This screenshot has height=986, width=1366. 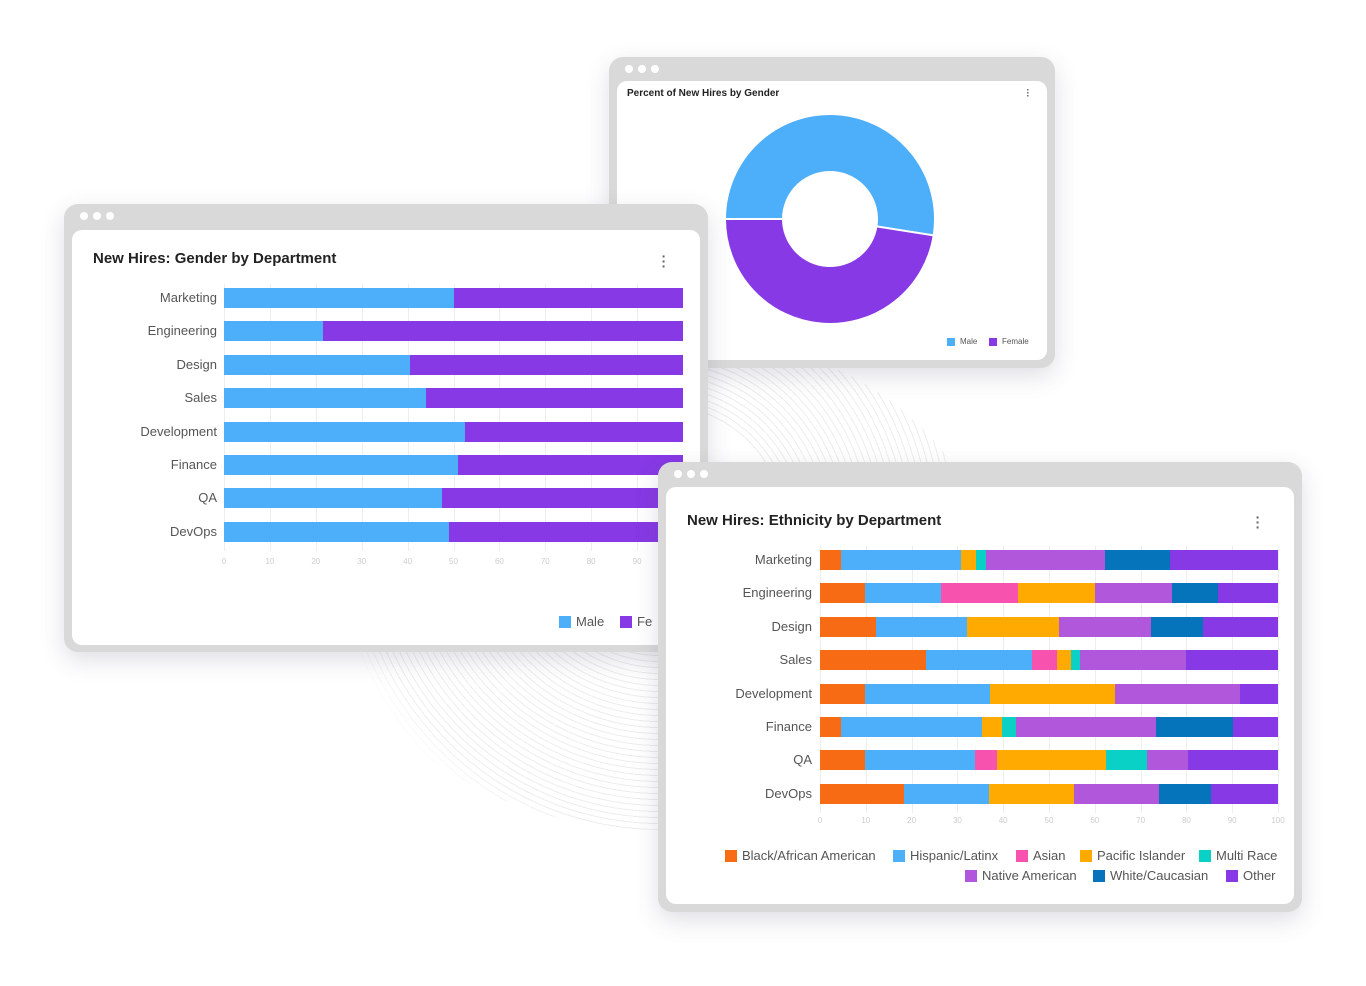 I want to click on legend-item: Multi Race, so click(x=1238, y=855).